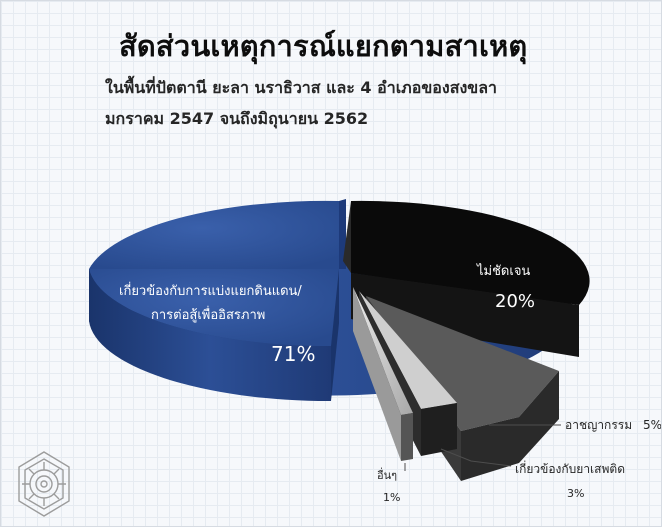 The image size is (662, 527). What do you see at coordinates (575, 493) in the screenshot?
I see `value-drugs: 3%` at bounding box center [575, 493].